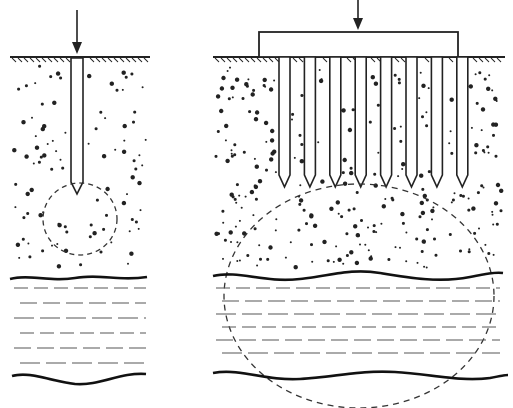 The image size is (513, 408). Describe the element at coordinates (77, 32) in the screenshot. I see `load-arrow-left` at that location.